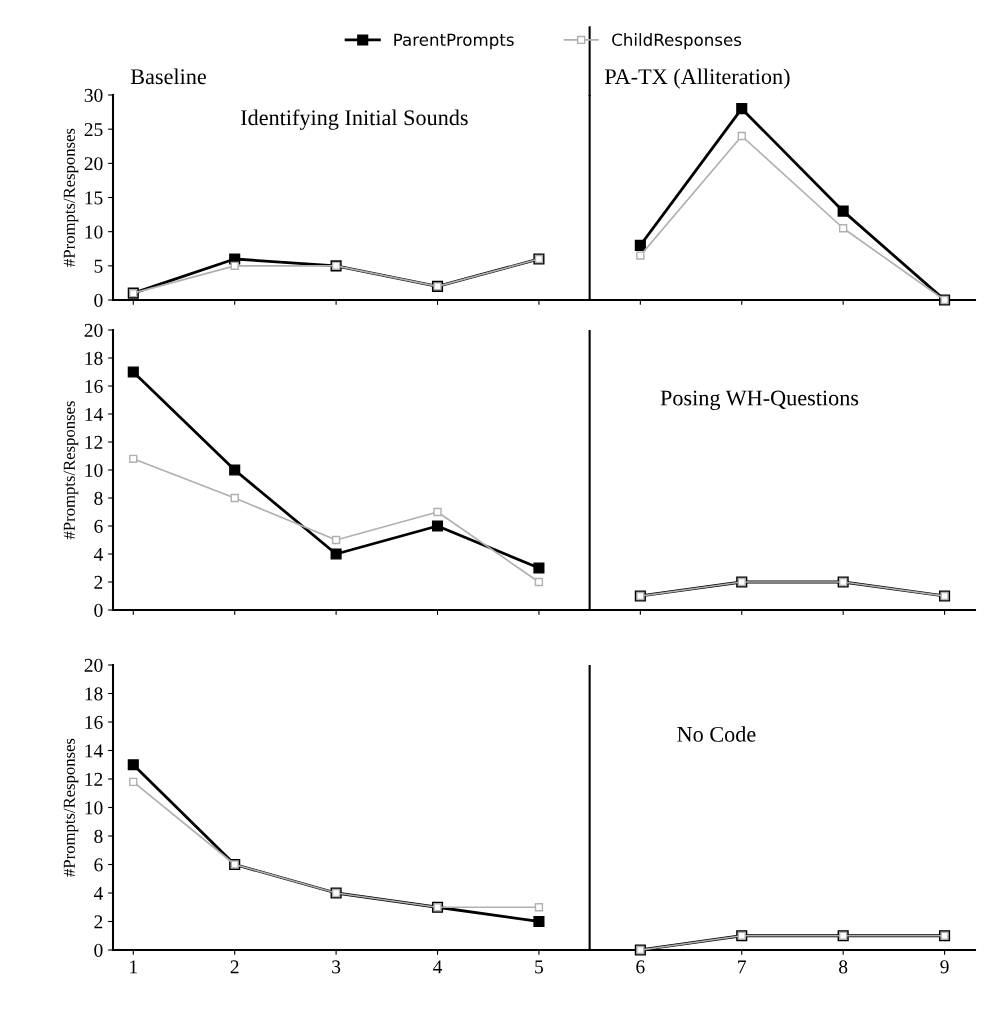 The width and height of the screenshot is (985, 1020). What do you see at coordinates (234, 967) in the screenshot?
I see `x-tick-label: 2` at bounding box center [234, 967].